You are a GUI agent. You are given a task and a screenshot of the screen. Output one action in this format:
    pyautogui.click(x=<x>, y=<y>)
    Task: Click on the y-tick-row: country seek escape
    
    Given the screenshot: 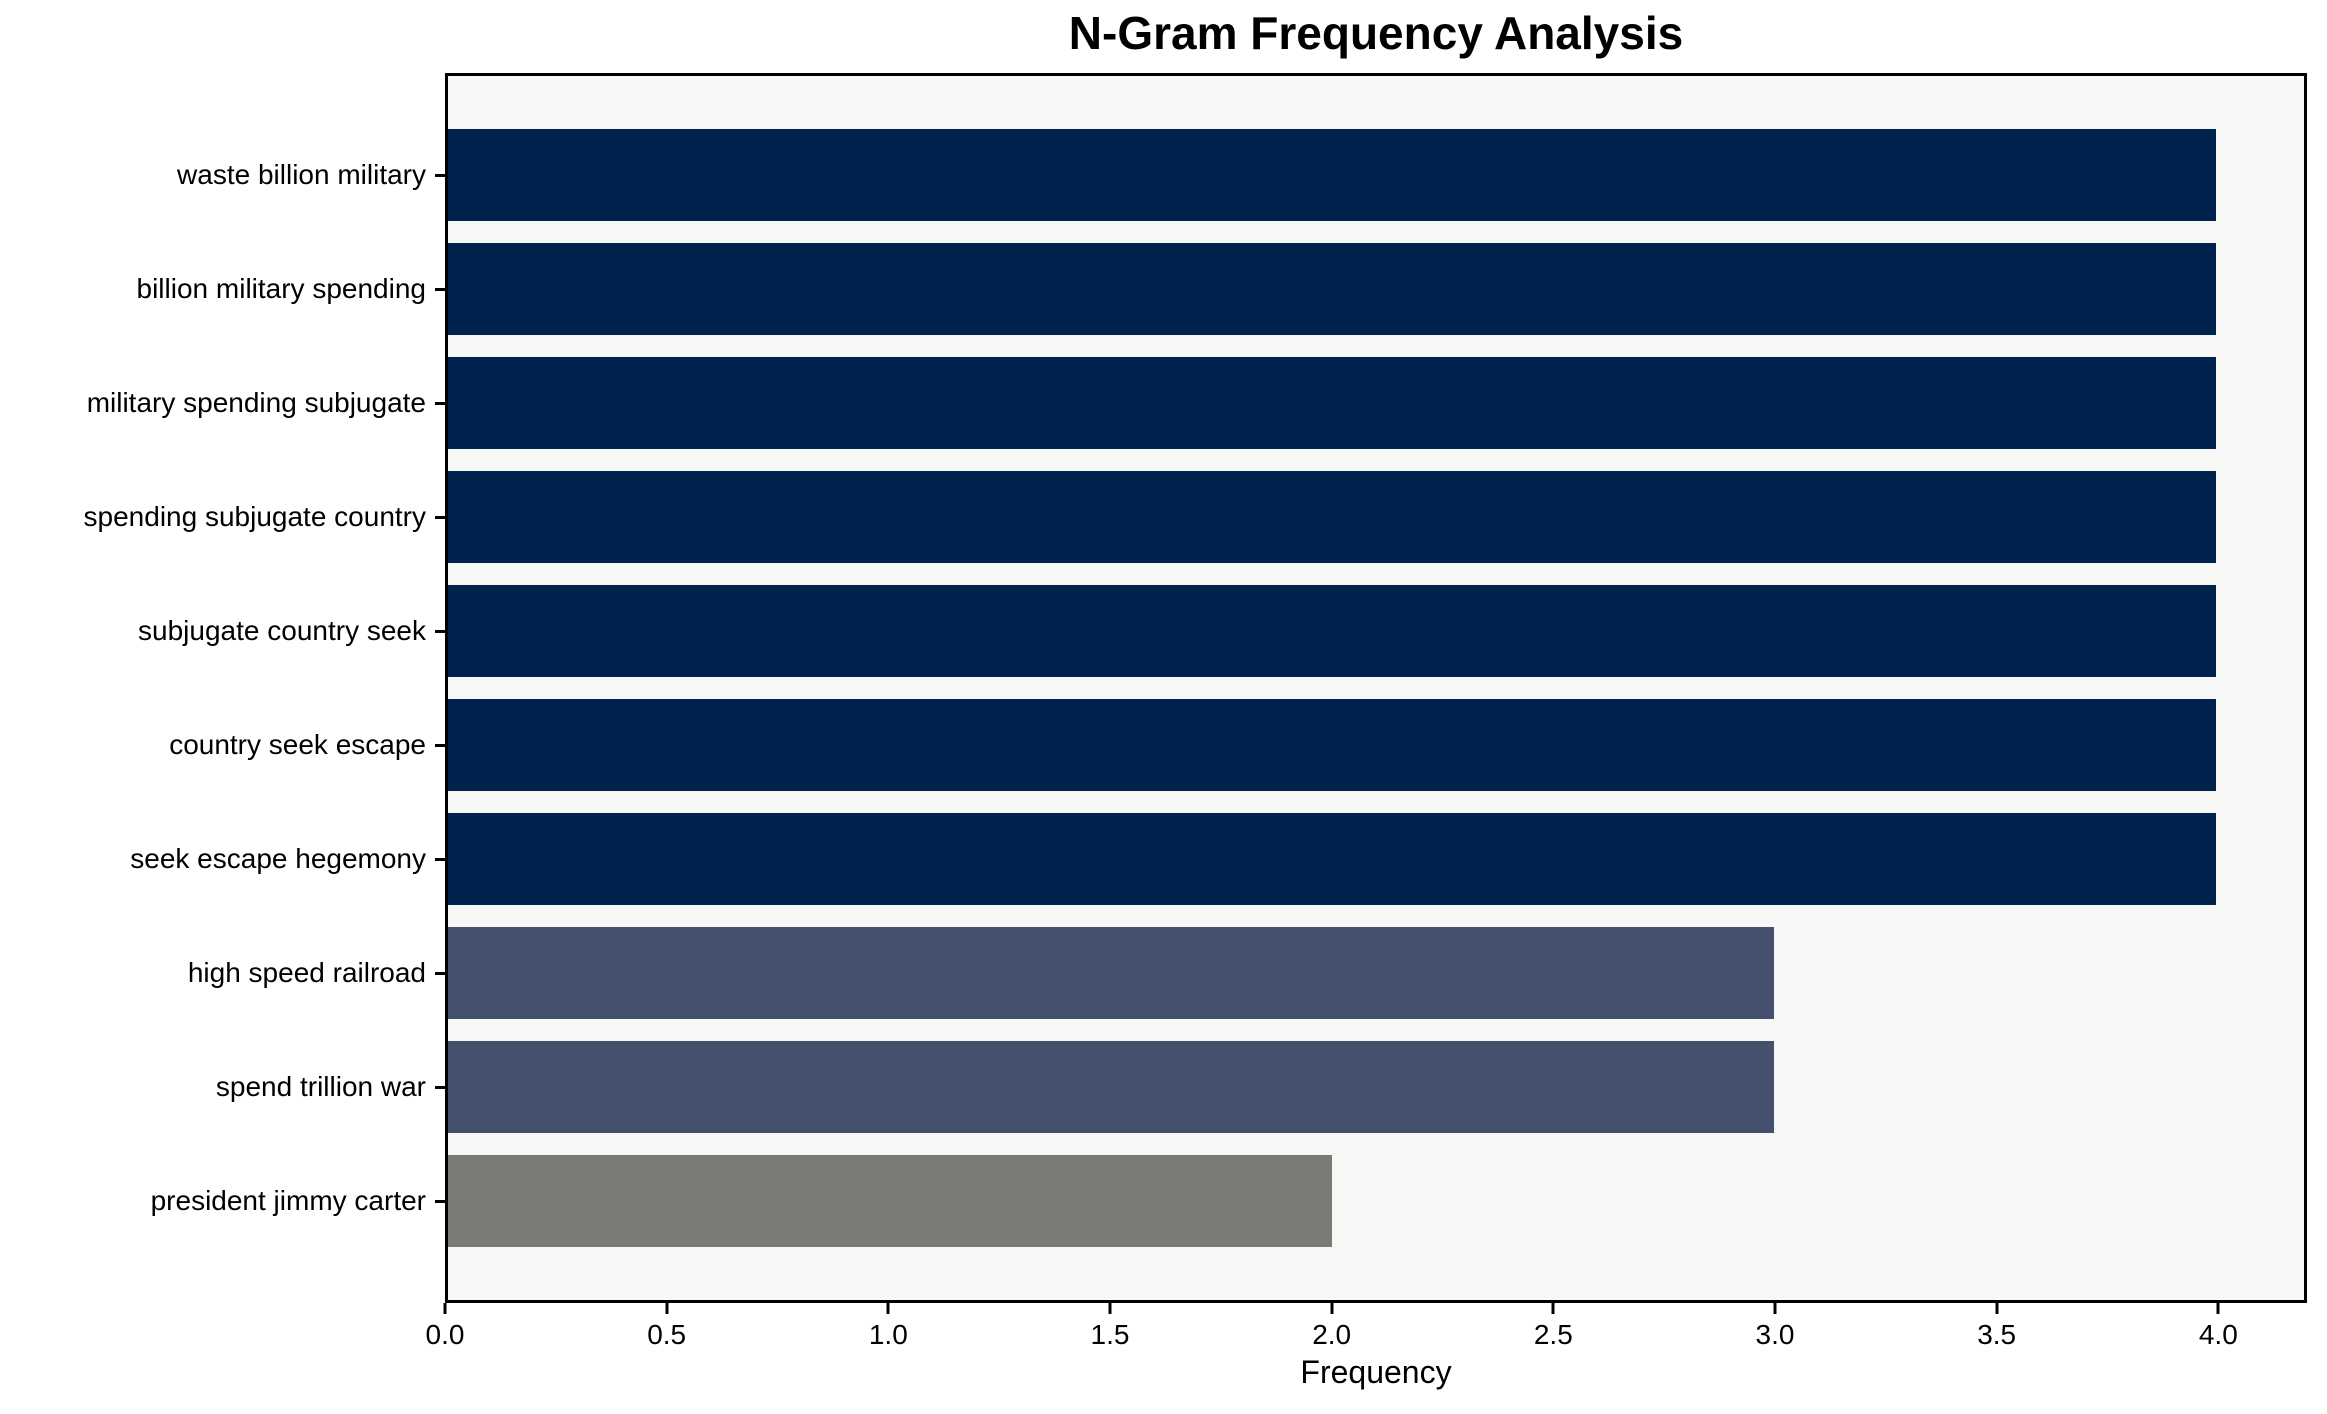 What is the action you would take?
    pyautogui.click(x=222, y=745)
    